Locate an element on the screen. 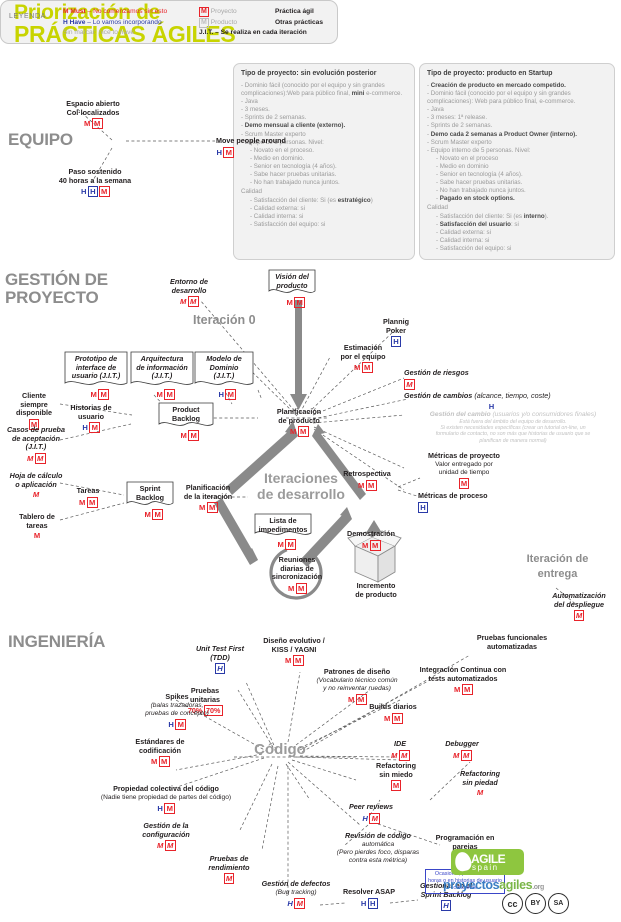  node-text: Backlog is located at coordinates (186, 418).